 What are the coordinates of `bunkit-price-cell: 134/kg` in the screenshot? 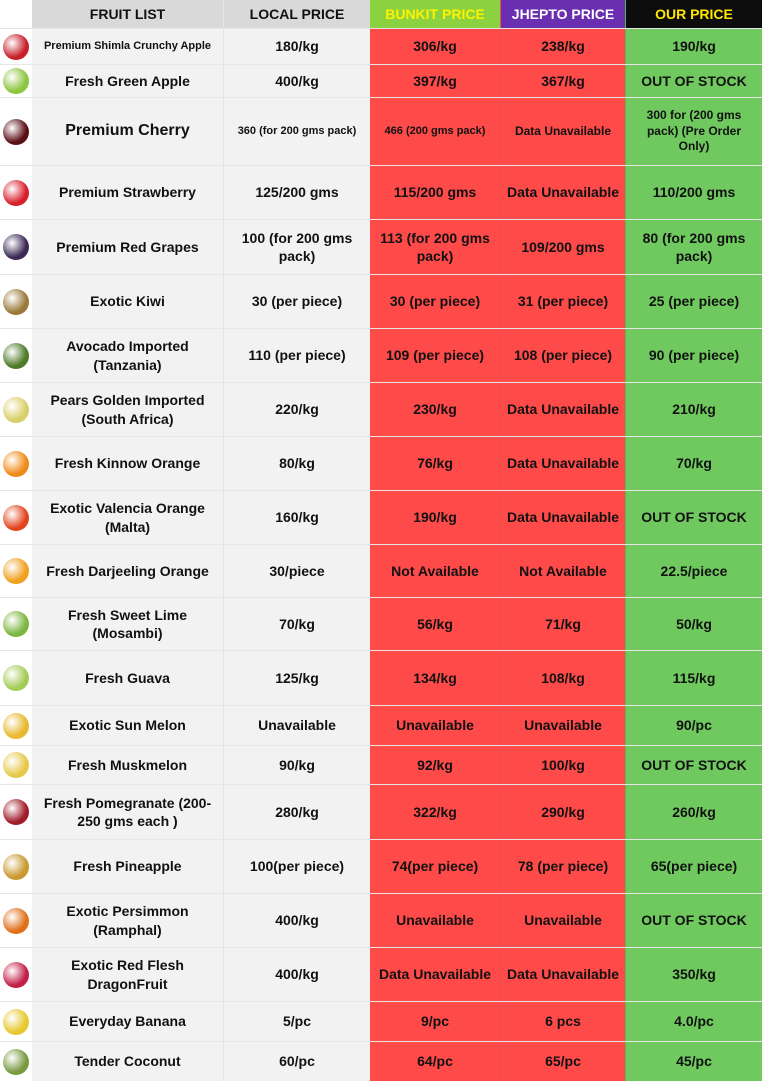 It's located at (435, 678).